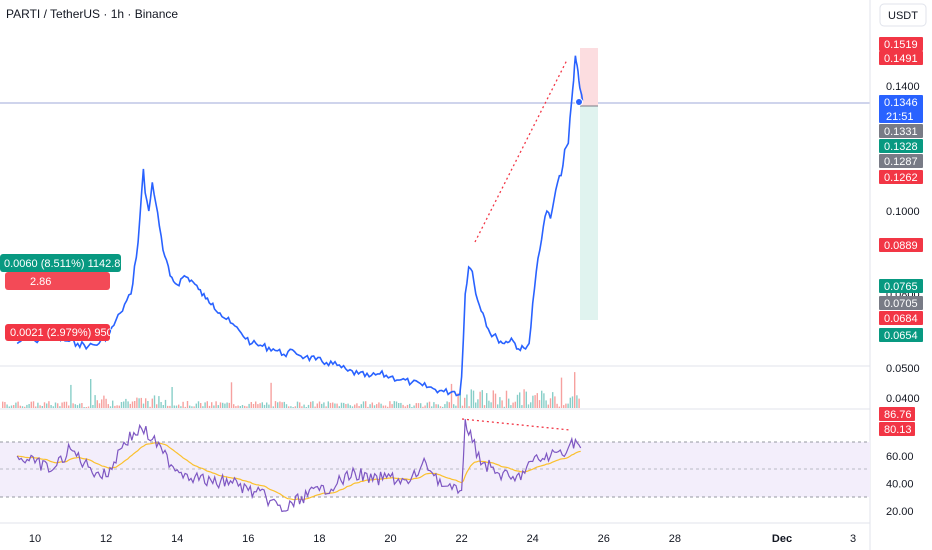  Describe the element at coordinates (61, 333) in the screenshot. I see `position-box-red-text: 0.0021 (2.979%) 950` at that location.